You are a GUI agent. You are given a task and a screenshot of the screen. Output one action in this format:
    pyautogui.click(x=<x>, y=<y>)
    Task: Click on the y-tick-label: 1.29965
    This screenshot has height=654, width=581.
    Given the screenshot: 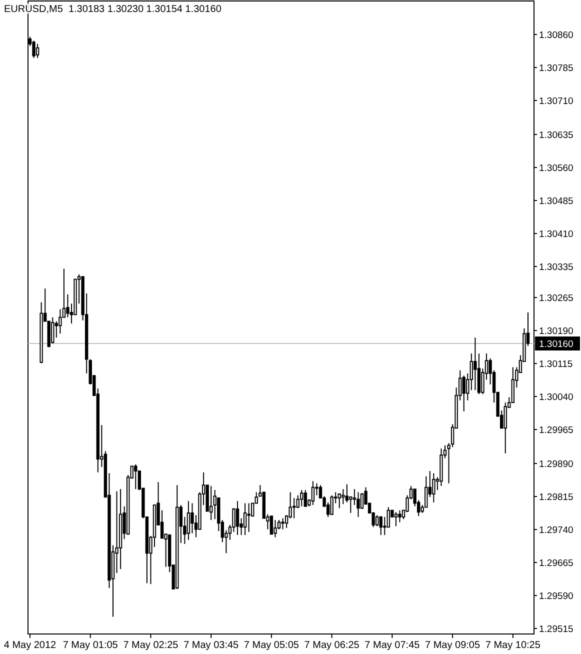 What is the action you would take?
    pyautogui.click(x=556, y=430)
    